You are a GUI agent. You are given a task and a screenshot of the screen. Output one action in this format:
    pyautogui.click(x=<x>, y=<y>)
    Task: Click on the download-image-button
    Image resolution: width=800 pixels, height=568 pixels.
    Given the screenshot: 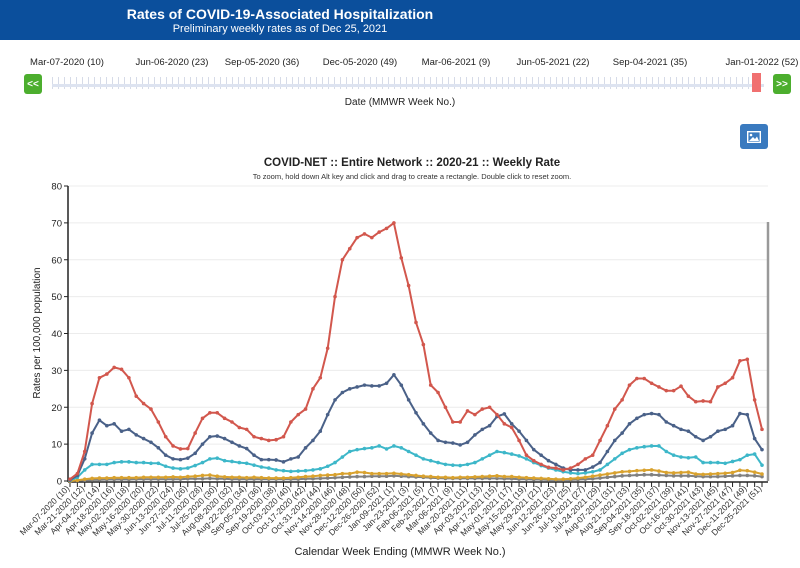 What is the action you would take?
    pyautogui.click(x=754, y=136)
    